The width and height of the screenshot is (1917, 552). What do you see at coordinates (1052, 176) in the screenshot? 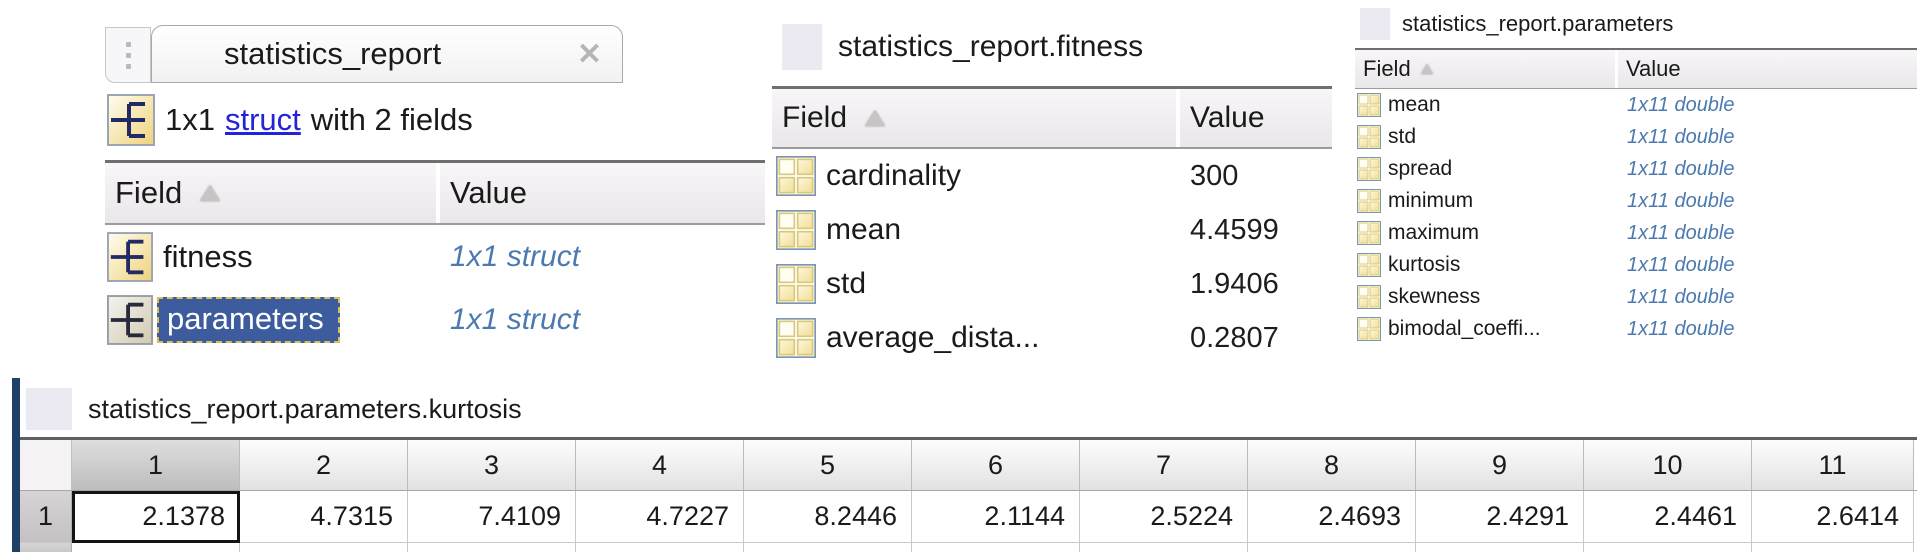
I see `field-row-cardinality: cardinality 300` at bounding box center [1052, 176].